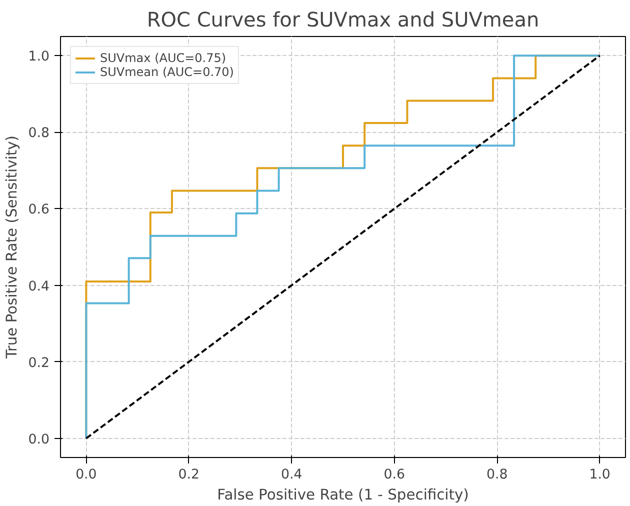  Describe the element at coordinates (39, 210) in the screenshot. I see `y-tick-label: 0.6` at that location.